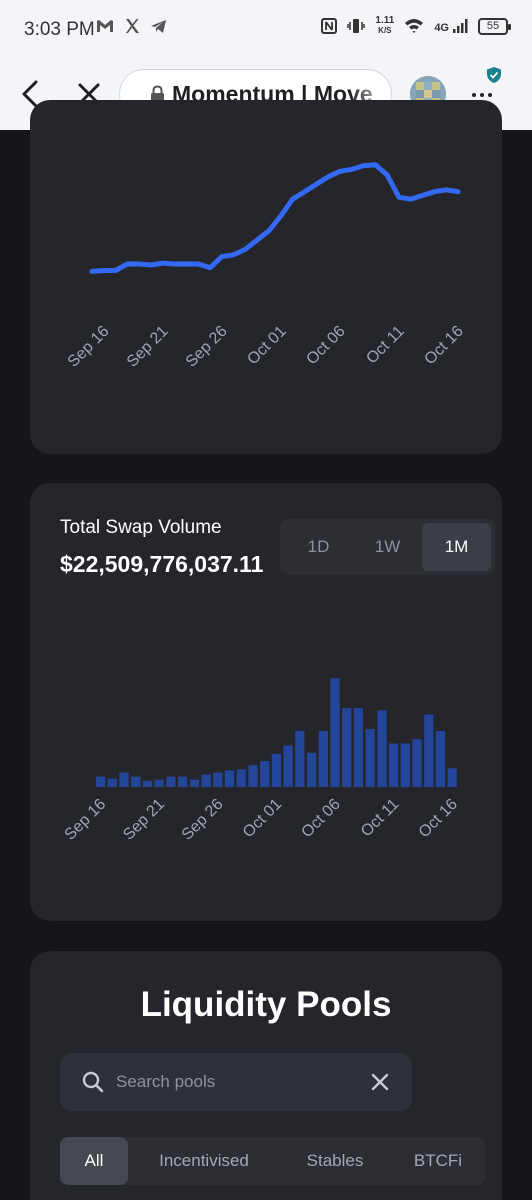 The height and width of the screenshot is (1200, 532). I want to click on chevron-left-icon, so click(30, 94).